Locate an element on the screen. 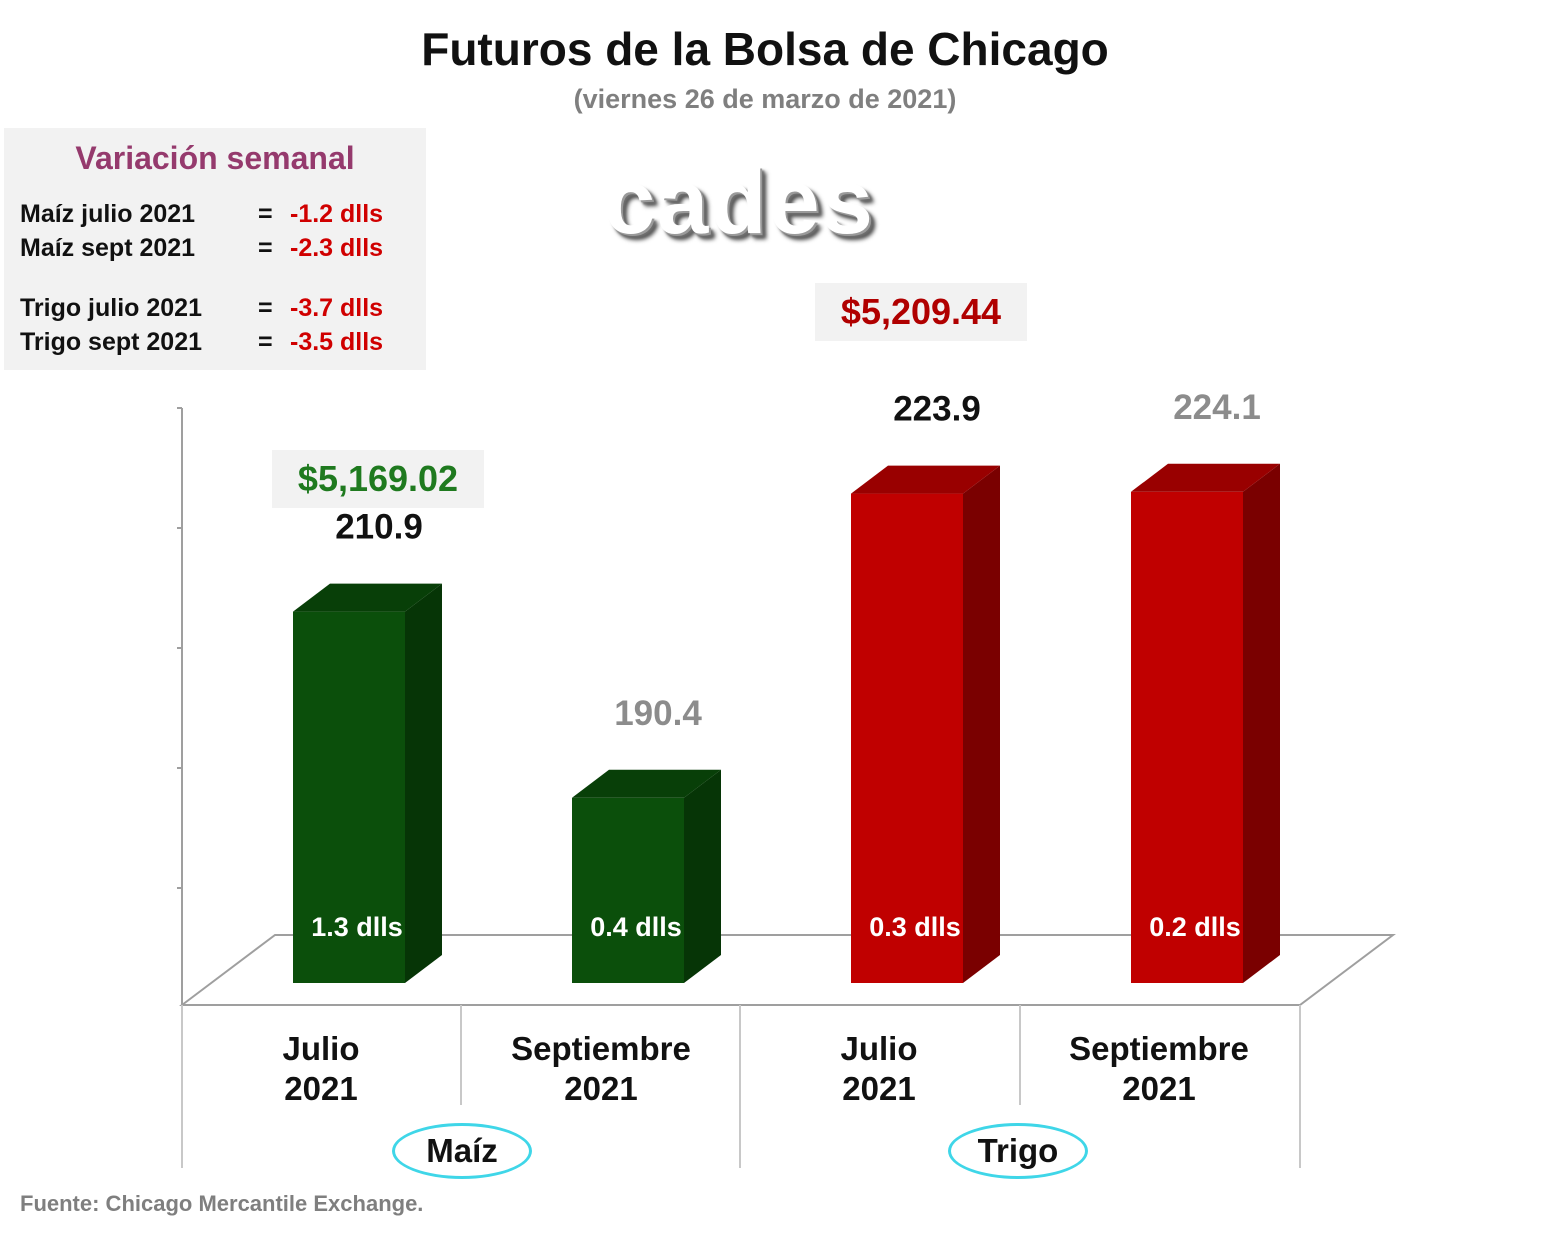  weekly-variation-title: Variación semanal is located at coordinates (215, 158).